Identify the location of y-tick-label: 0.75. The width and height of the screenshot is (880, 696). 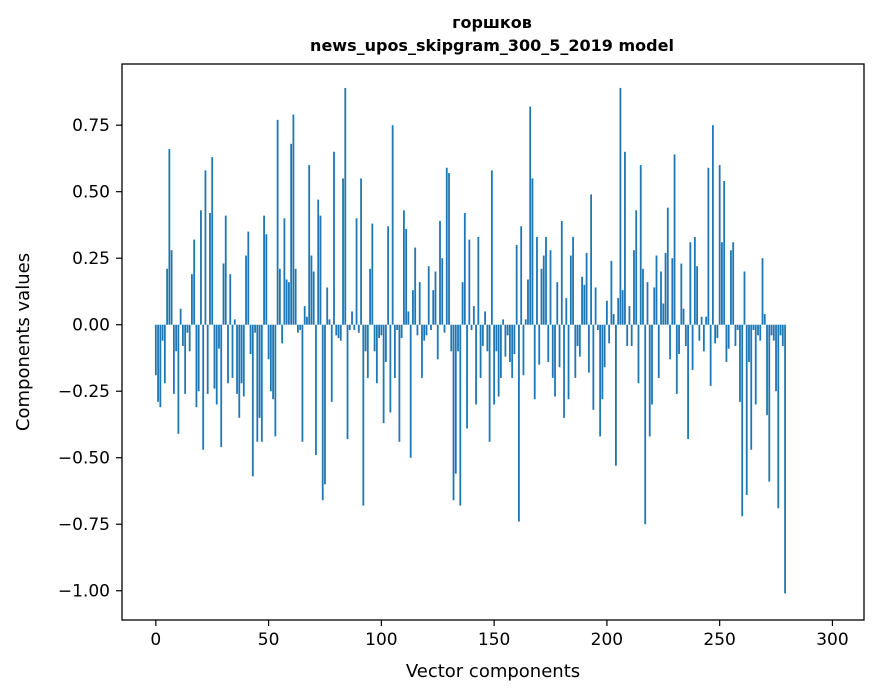
(91, 126).